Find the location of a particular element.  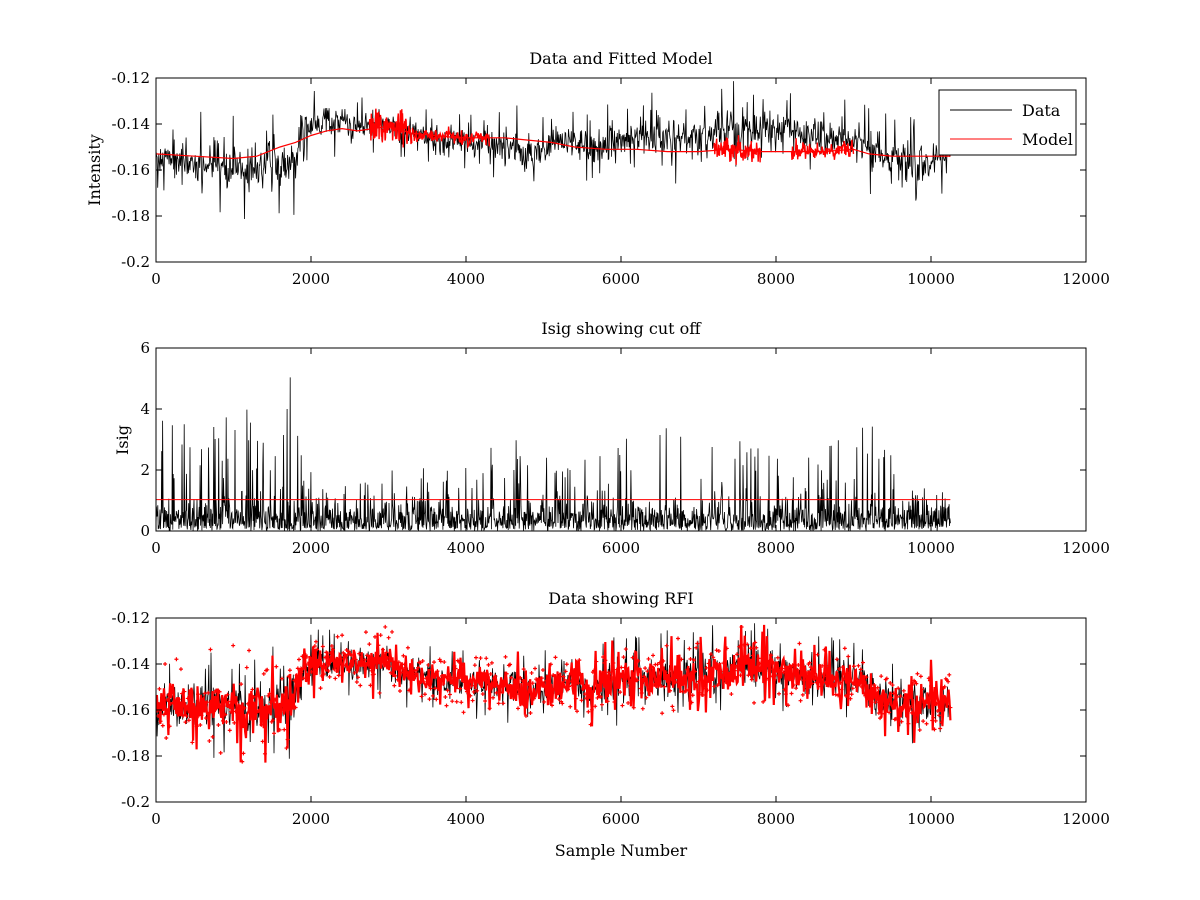

legend-entry-model: Model is located at coordinates (1047, 139).